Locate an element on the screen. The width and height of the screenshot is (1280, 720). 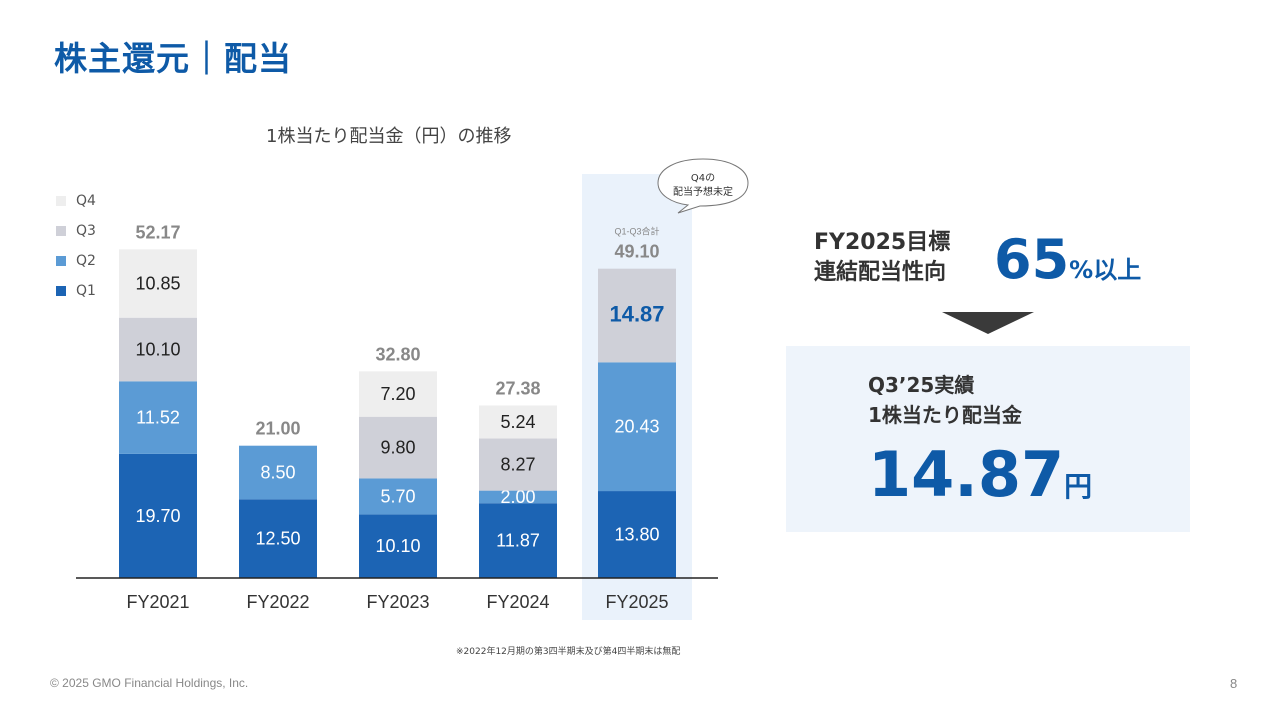
total-label-fy2024: 27.38 is located at coordinates (517, 389).